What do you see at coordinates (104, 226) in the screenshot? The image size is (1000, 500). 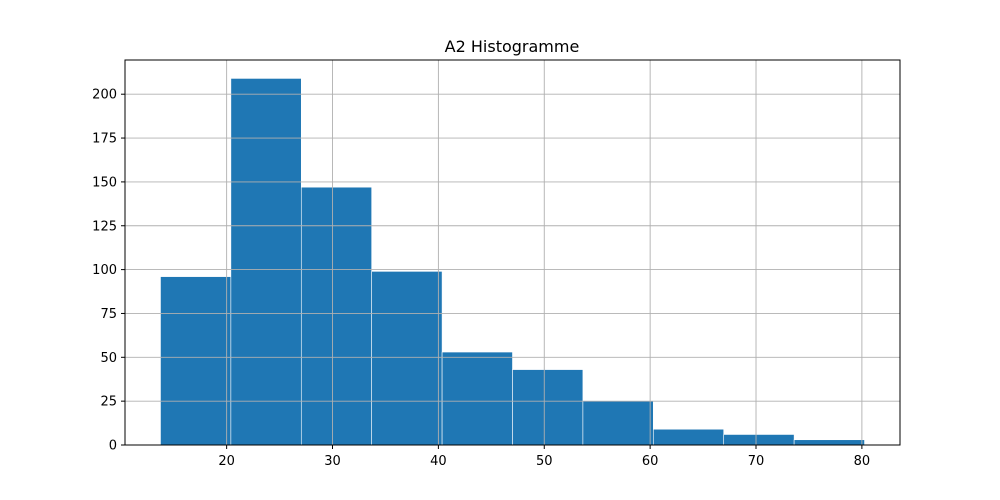 I see `y-tick-label: 125` at bounding box center [104, 226].